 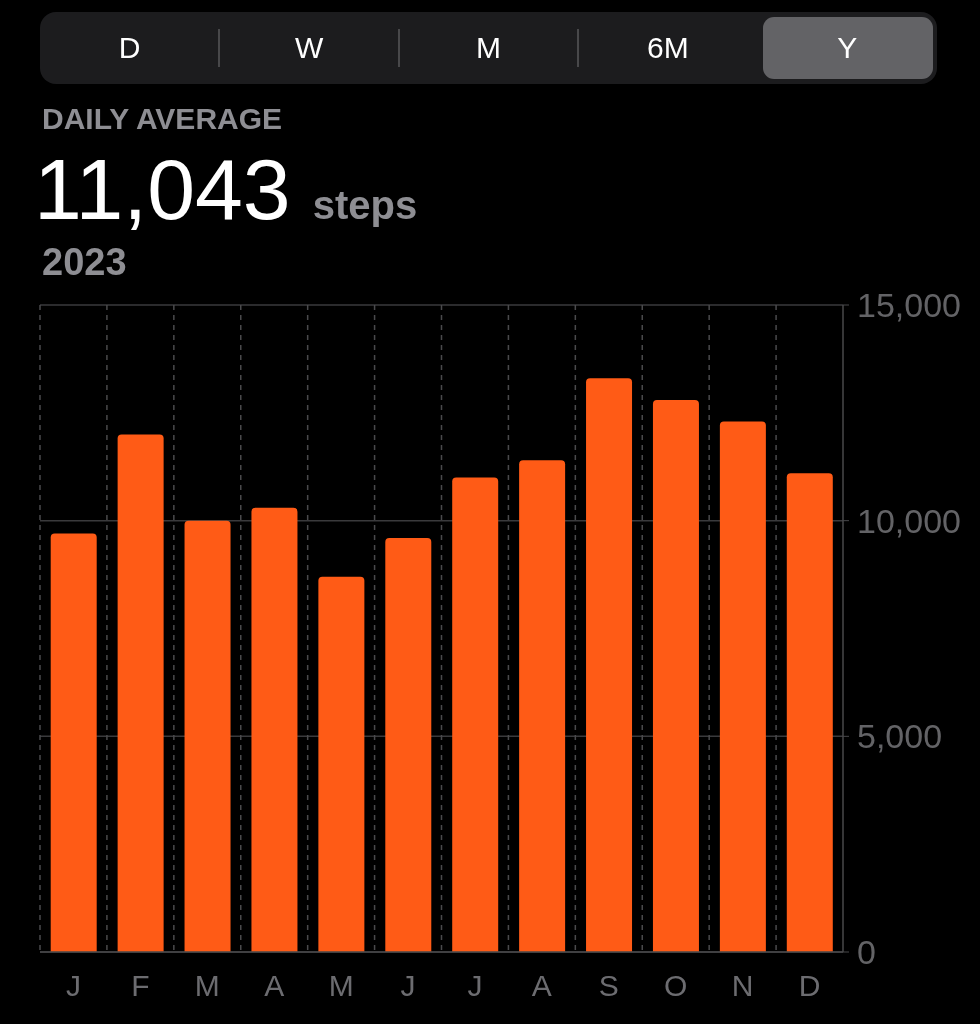 What do you see at coordinates (809, 985) in the screenshot?
I see `x-tick-label: D` at bounding box center [809, 985].